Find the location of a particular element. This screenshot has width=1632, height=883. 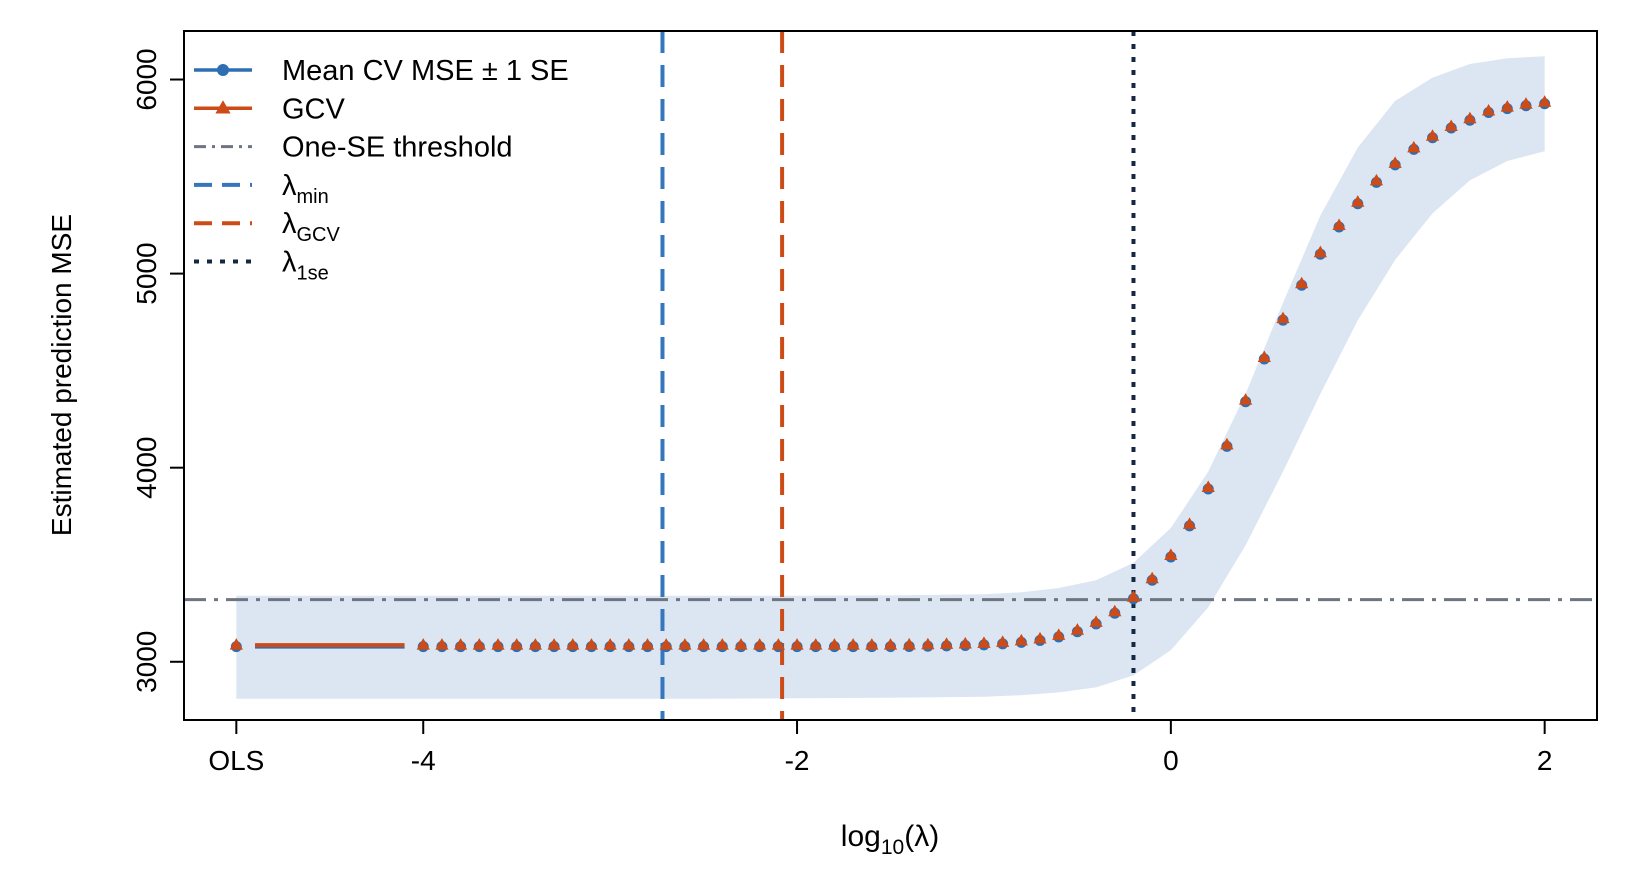

y-tick-label: 3000 is located at coordinates (146, 662).